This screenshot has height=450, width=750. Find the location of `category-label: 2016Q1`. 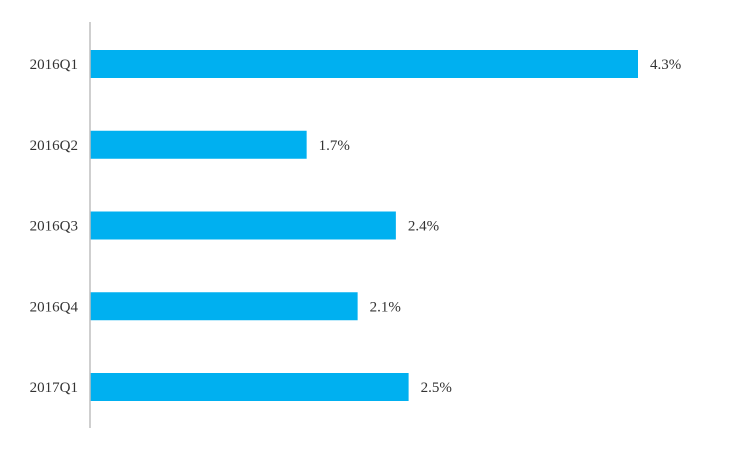

category-label: 2016Q1 is located at coordinates (54, 65).